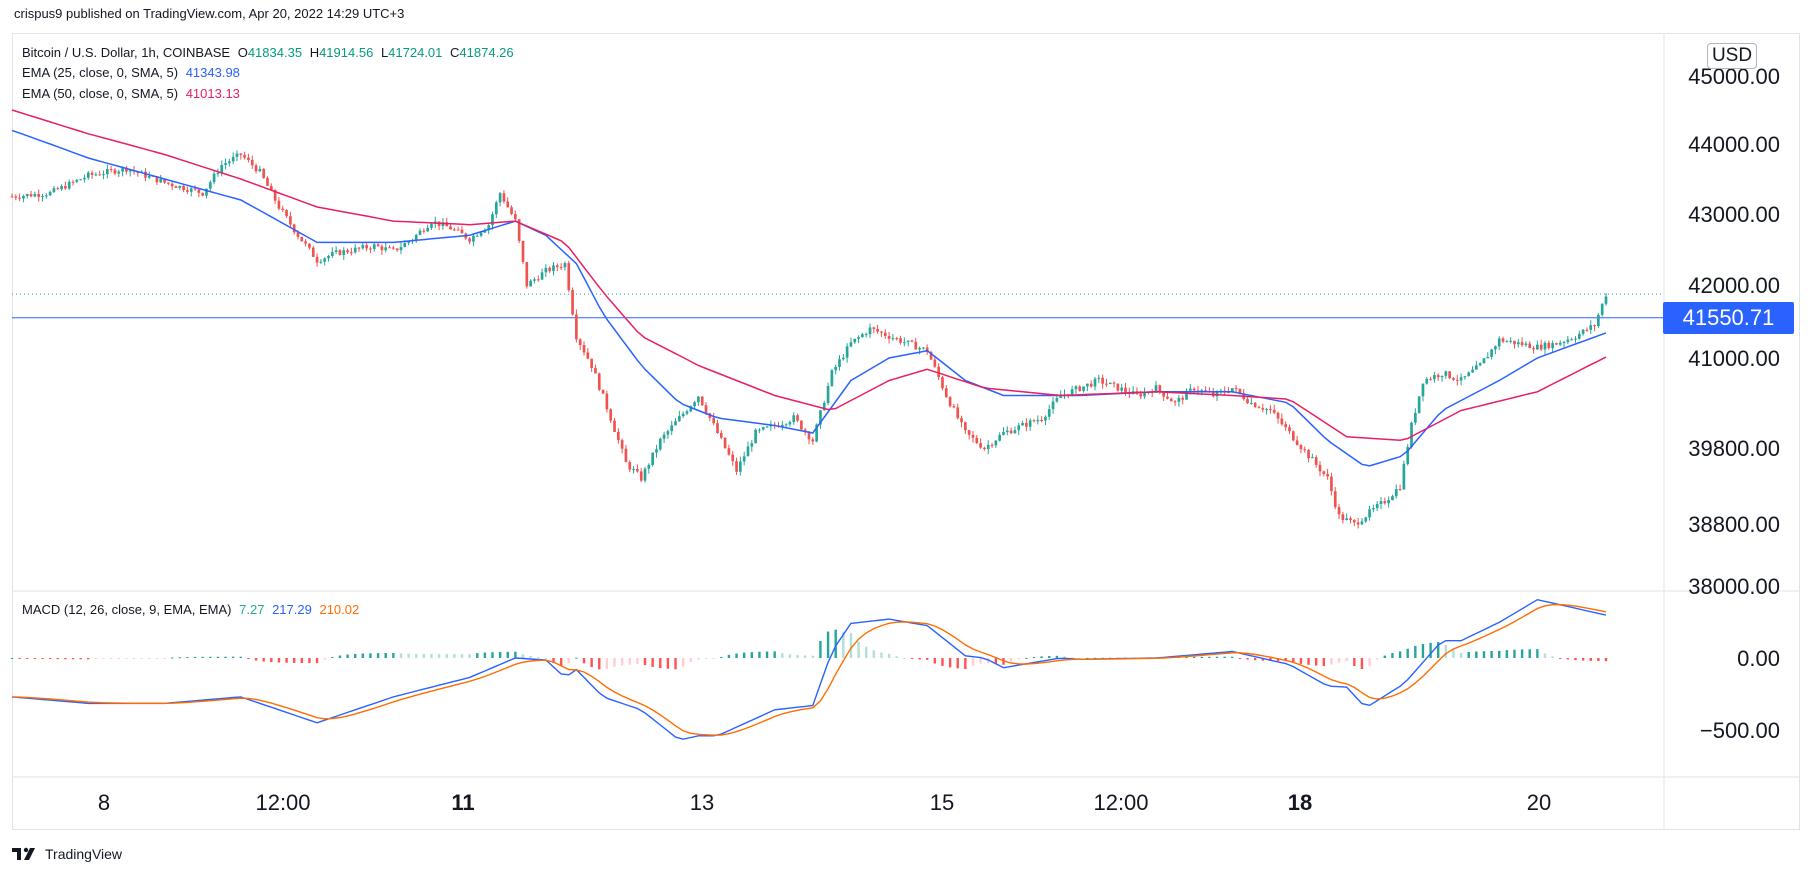 The height and width of the screenshot is (876, 1813). Describe the element at coordinates (127, 609) in the screenshot. I see `macd-label: MACD (12, 26, close, 9, EMA, EMA)` at that location.